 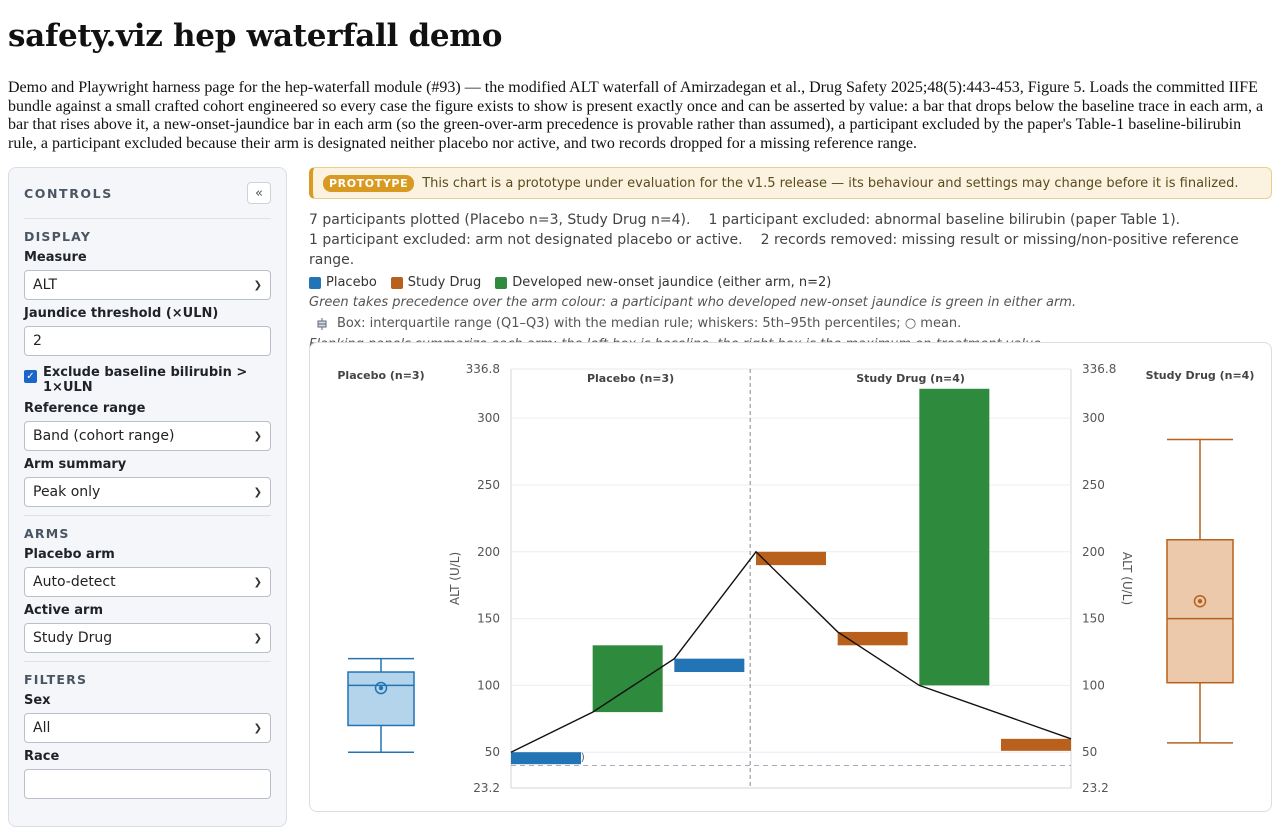 I want to click on filters-section: FILTERS Sex All ❯ Race, so click(x=147, y=734).